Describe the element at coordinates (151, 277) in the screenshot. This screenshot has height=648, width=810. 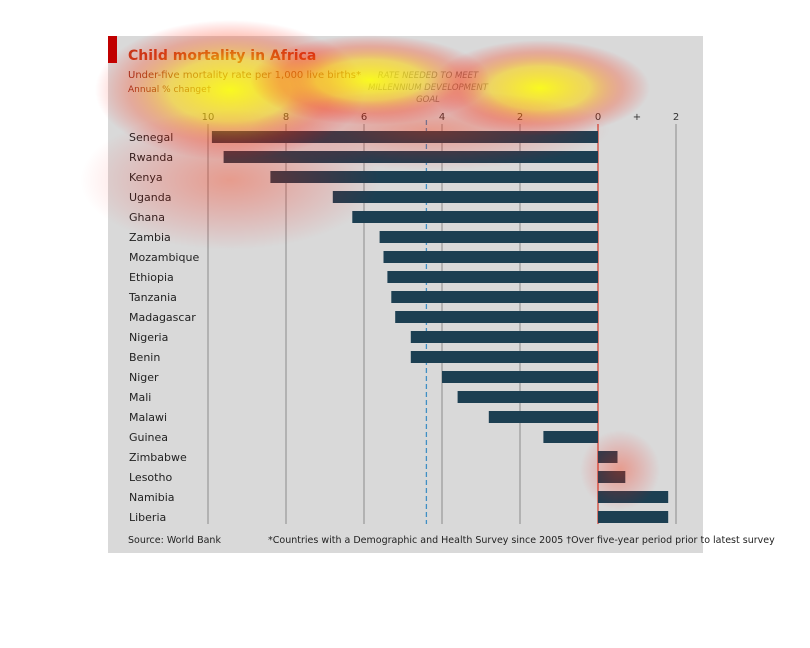
I see `category-label: Ethiopia` at that location.